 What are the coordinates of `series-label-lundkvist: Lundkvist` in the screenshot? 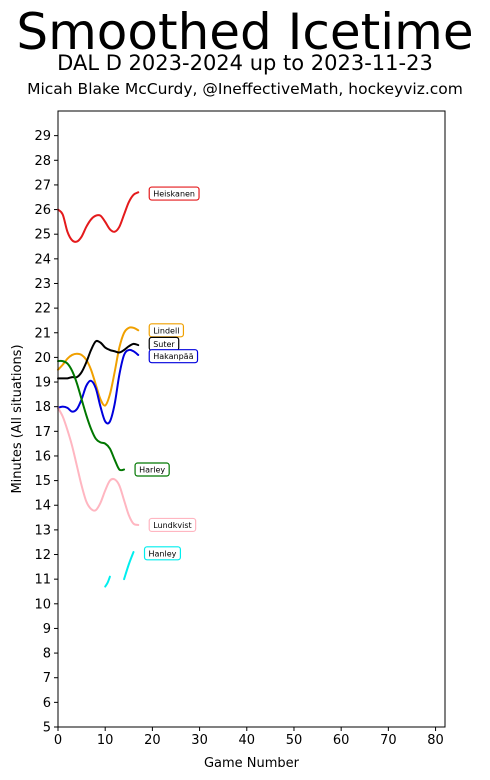 It's located at (172, 525).